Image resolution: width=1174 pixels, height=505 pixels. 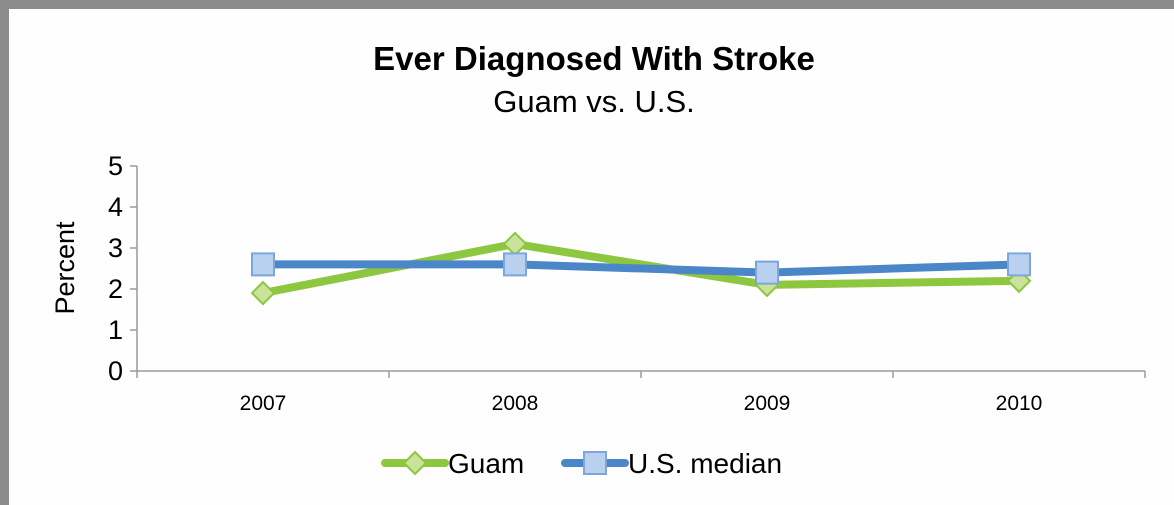 What do you see at coordinates (594, 58) in the screenshot?
I see `chart-title: Ever Diagnosed With Stroke` at bounding box center [594, 58].